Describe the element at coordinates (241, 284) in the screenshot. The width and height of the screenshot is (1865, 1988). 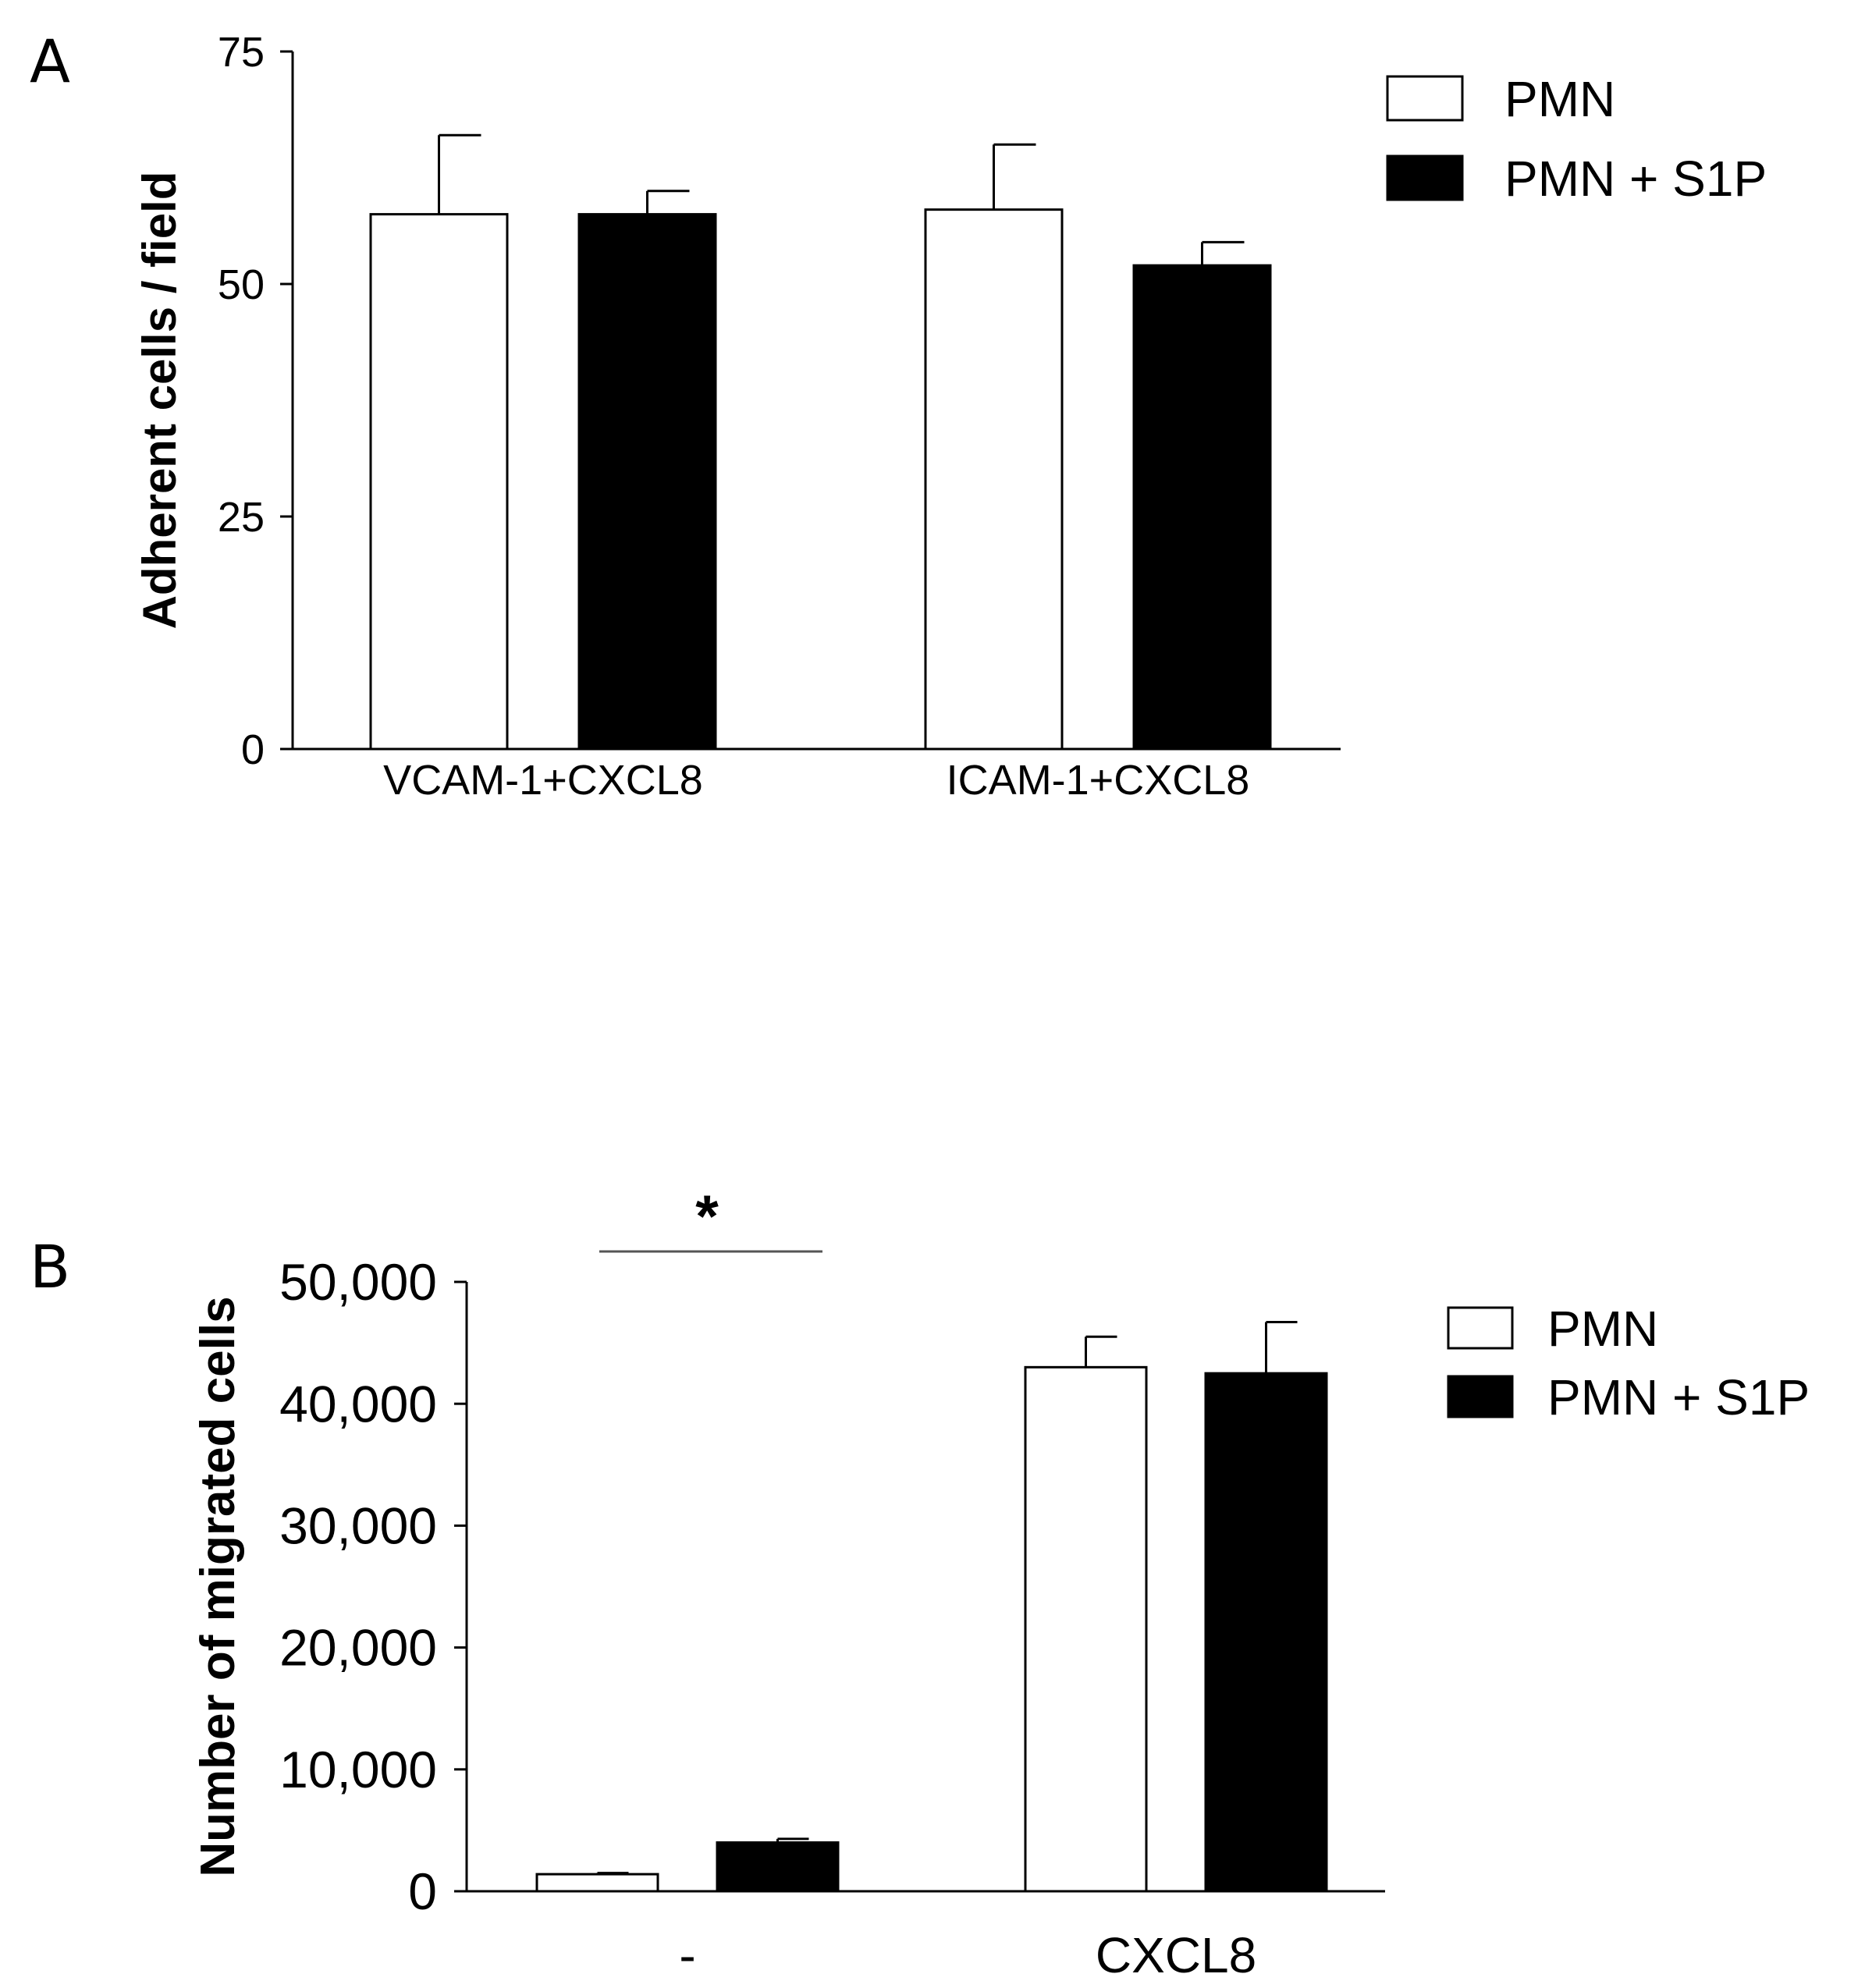
I see `panel-a-y-tick-label: 50` at that location.